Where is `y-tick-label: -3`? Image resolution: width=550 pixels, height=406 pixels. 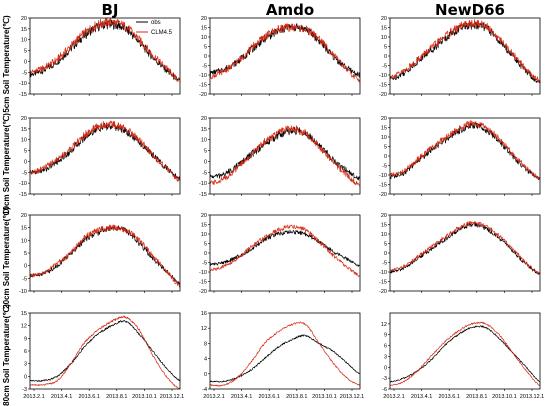
y-tick-label: -3 is located at coordinates (24, 390).